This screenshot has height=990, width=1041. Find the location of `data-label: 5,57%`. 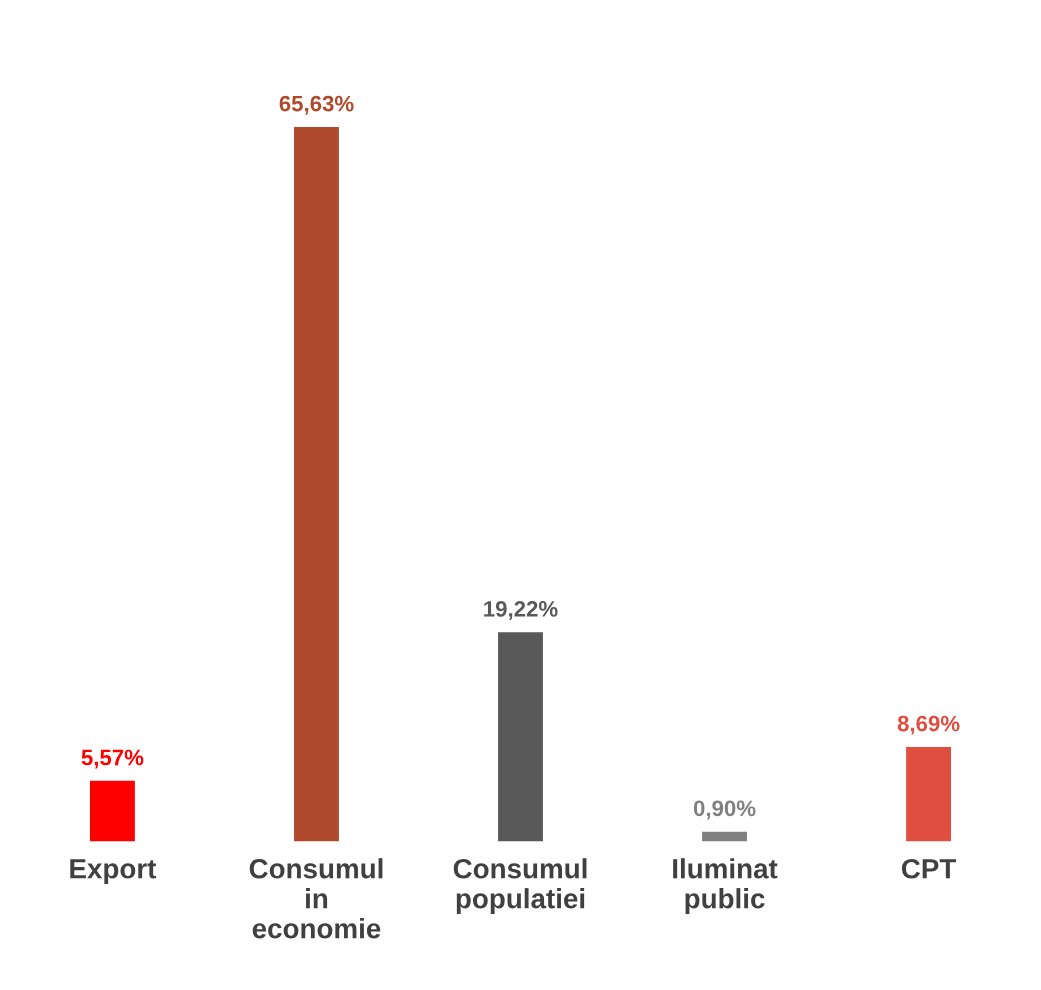

data-label: 5,57% is located at coordinates (112, 759).